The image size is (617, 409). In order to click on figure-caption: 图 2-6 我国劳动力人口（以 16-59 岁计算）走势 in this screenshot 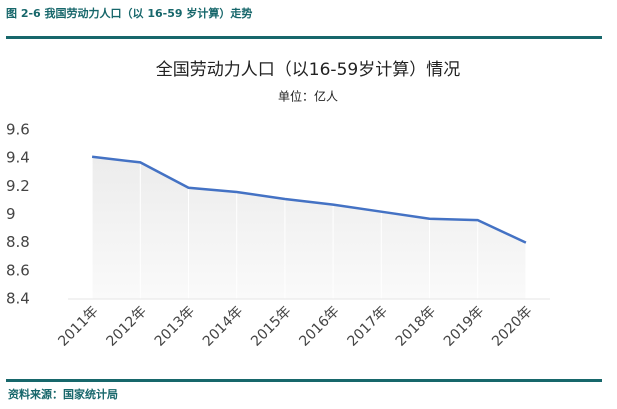, I will do `click(129, 13)`.